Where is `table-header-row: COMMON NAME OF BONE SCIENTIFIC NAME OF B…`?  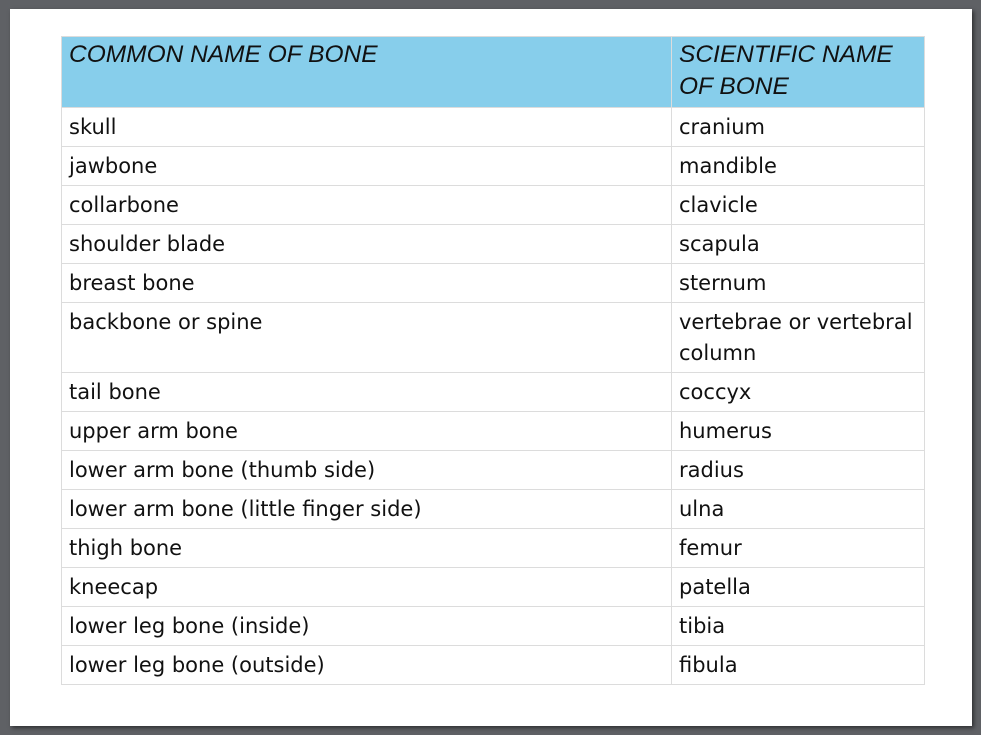 table-header-row: COMMON NAME OF BONE SCIENTIFIC NAME OF B… is located at coordinates (493, 72).